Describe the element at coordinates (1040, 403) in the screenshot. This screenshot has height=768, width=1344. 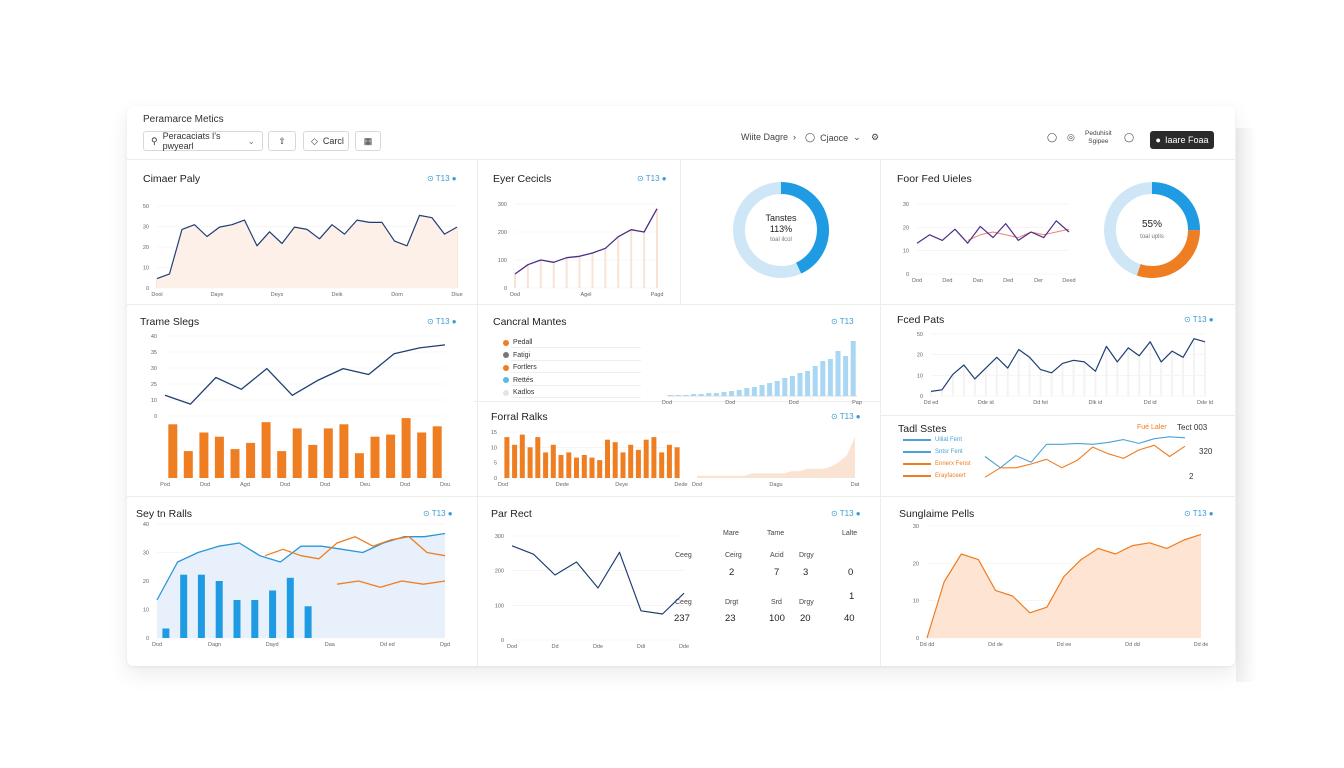
I see `x-tick-label: Dd fet` at that location.